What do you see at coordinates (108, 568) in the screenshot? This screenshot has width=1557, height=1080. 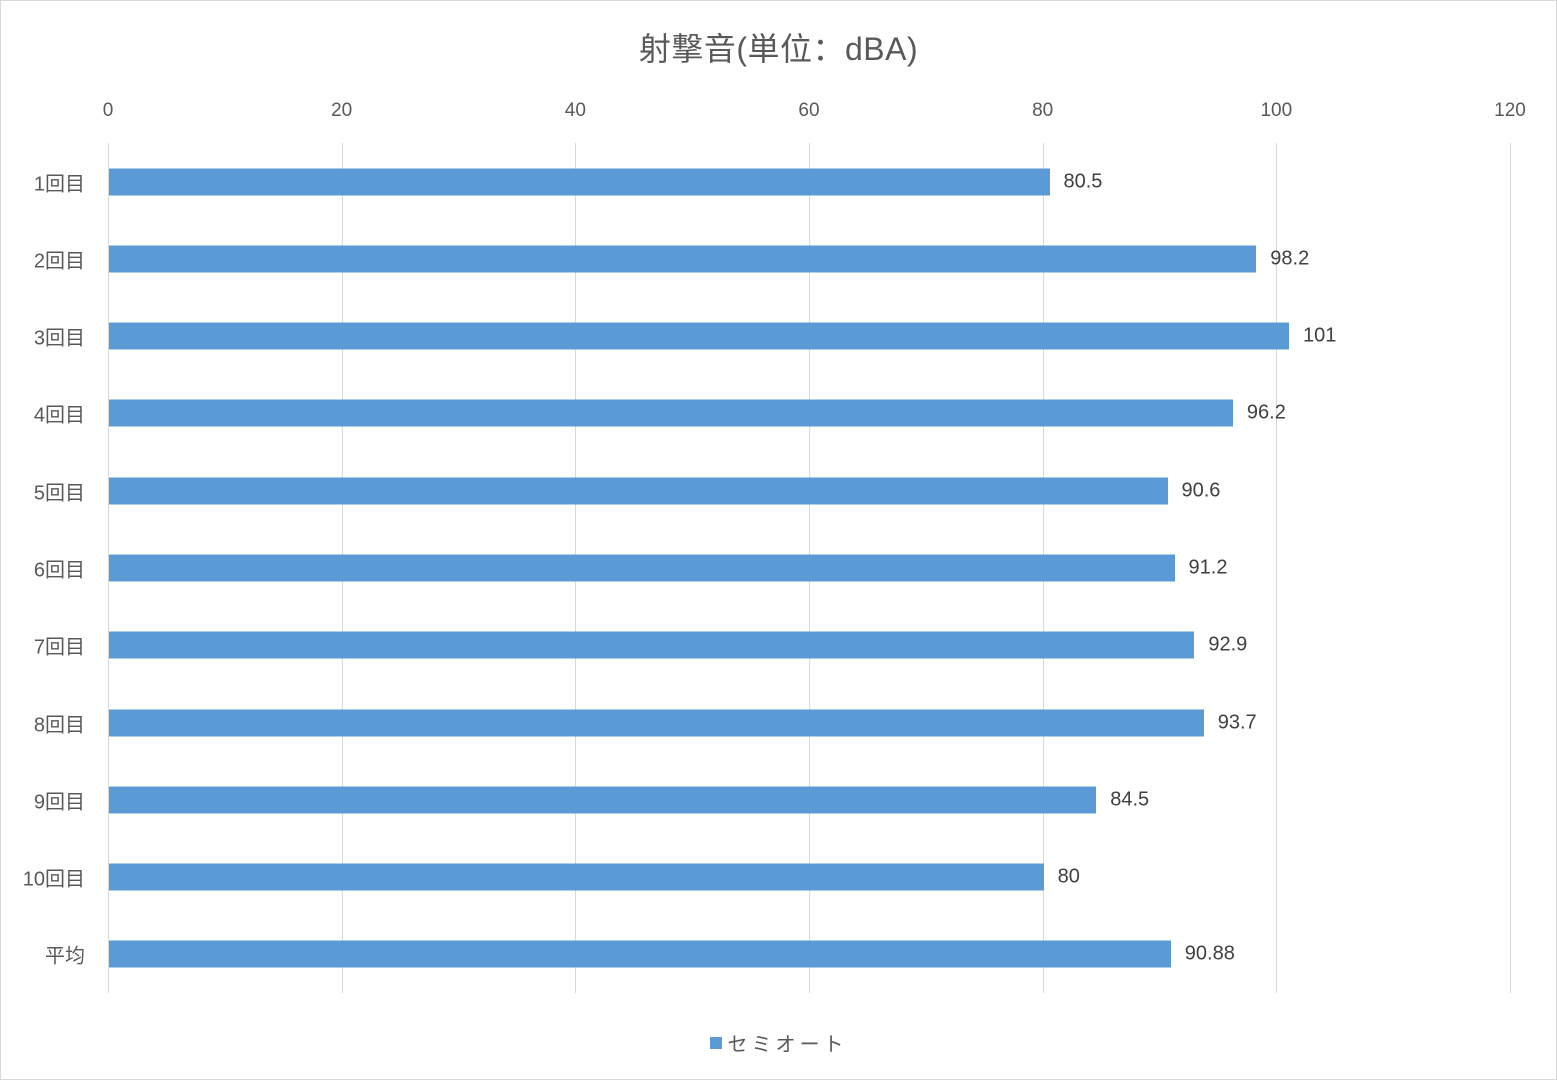 I see `y-axis-line` at bounding box center [108, 568].